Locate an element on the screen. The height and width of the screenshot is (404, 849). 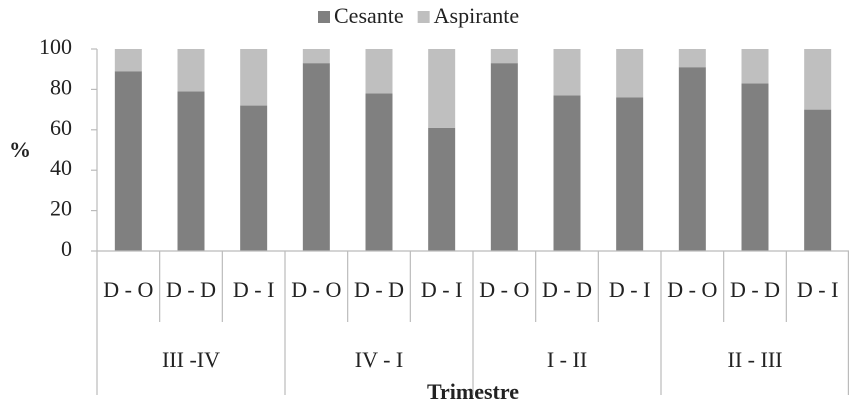
legend-label: Cesante is located at coordinates (369, 15).